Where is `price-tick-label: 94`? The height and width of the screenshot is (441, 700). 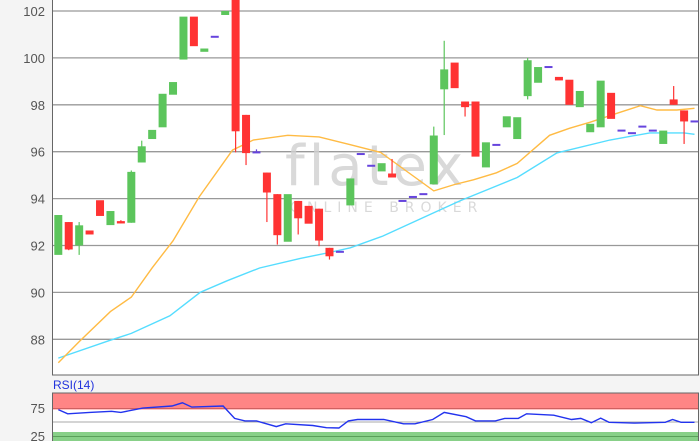
price-tick-label: 94 is located at coordinates (38, 199).